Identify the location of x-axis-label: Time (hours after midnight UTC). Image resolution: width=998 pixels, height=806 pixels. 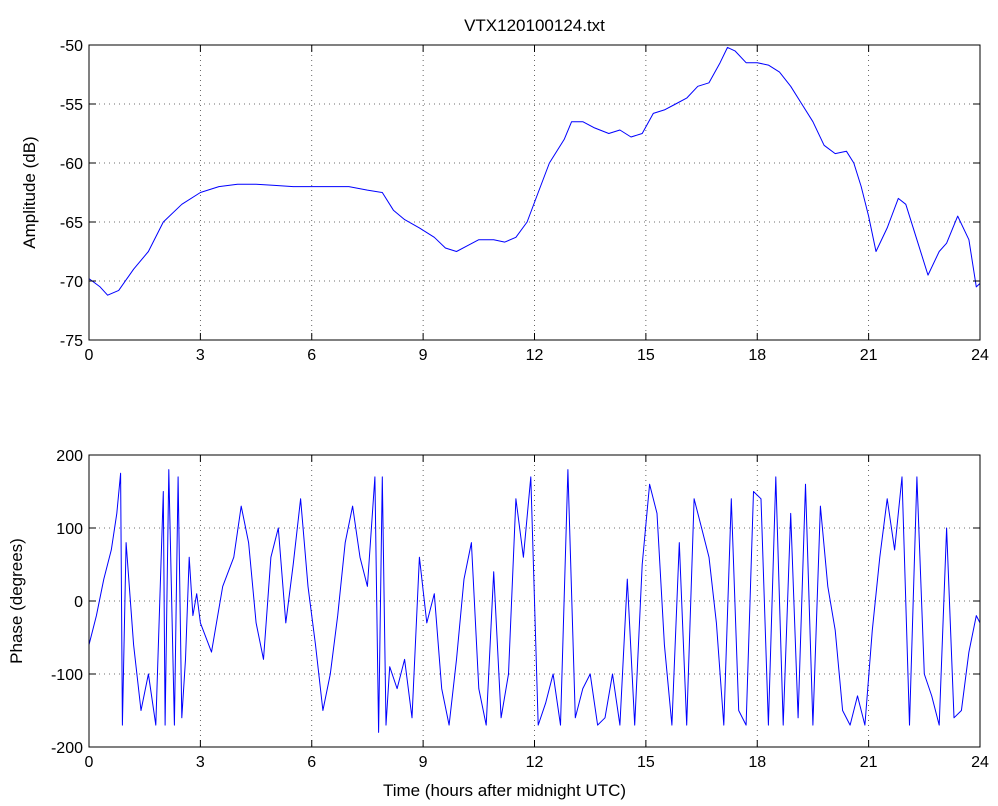
(504, 790).